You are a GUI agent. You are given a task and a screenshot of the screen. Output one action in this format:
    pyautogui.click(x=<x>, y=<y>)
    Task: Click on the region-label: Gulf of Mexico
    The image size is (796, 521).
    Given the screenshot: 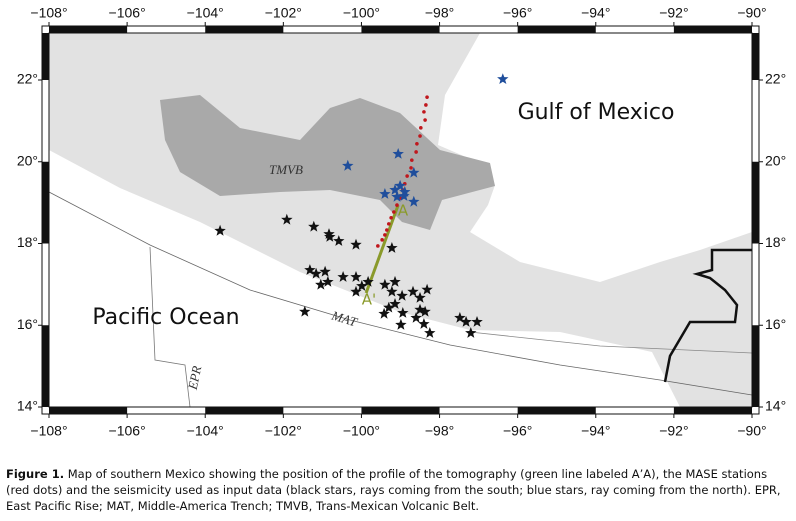 What is the action you would take?
    pyautogui.click(x=596, y=112)
    